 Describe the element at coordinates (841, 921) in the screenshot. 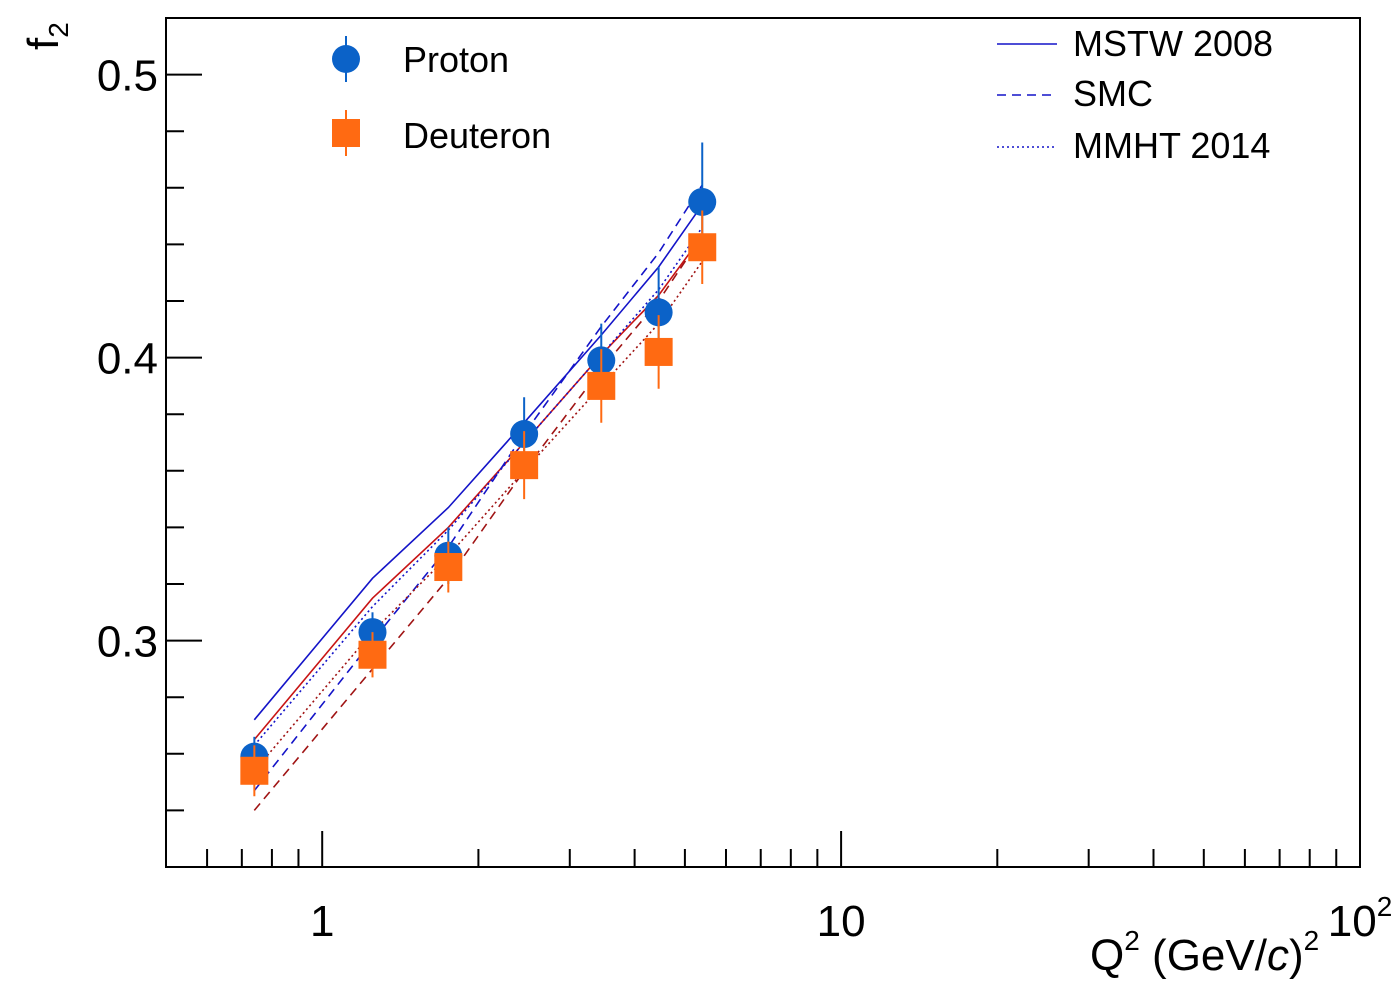

I see `x-tick-label: 10` at that location.